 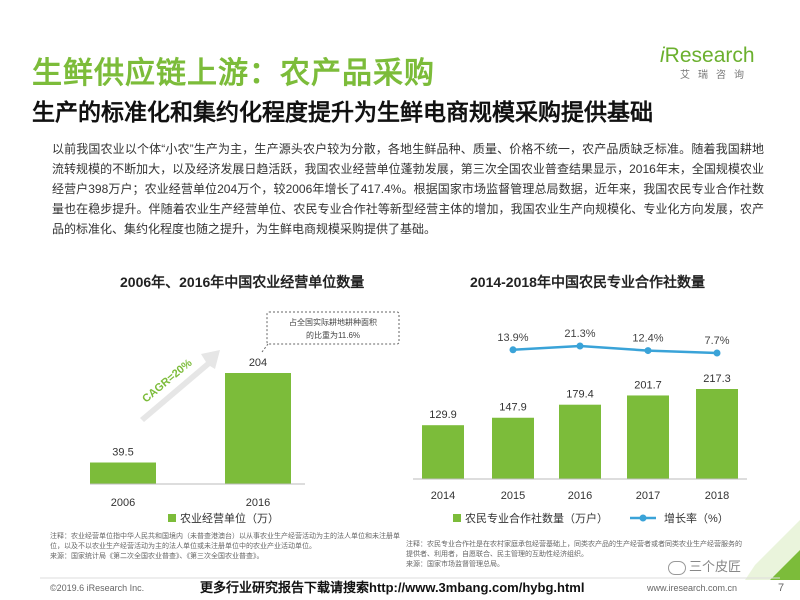 What do you see at coordinates (342, 112) in the screenshot?
I see `page-subtitle: 生产的标准化和集约化程度提升为生鲜电商规模采购提供基础` at bounding box center [342, 112].